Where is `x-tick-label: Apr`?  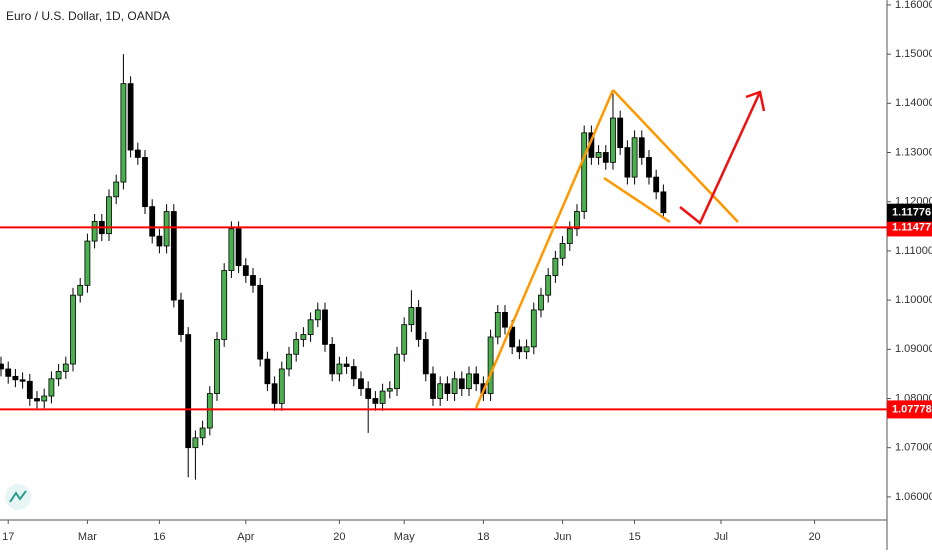 x-tick-label: Apr is located at coordinates (245, 537).